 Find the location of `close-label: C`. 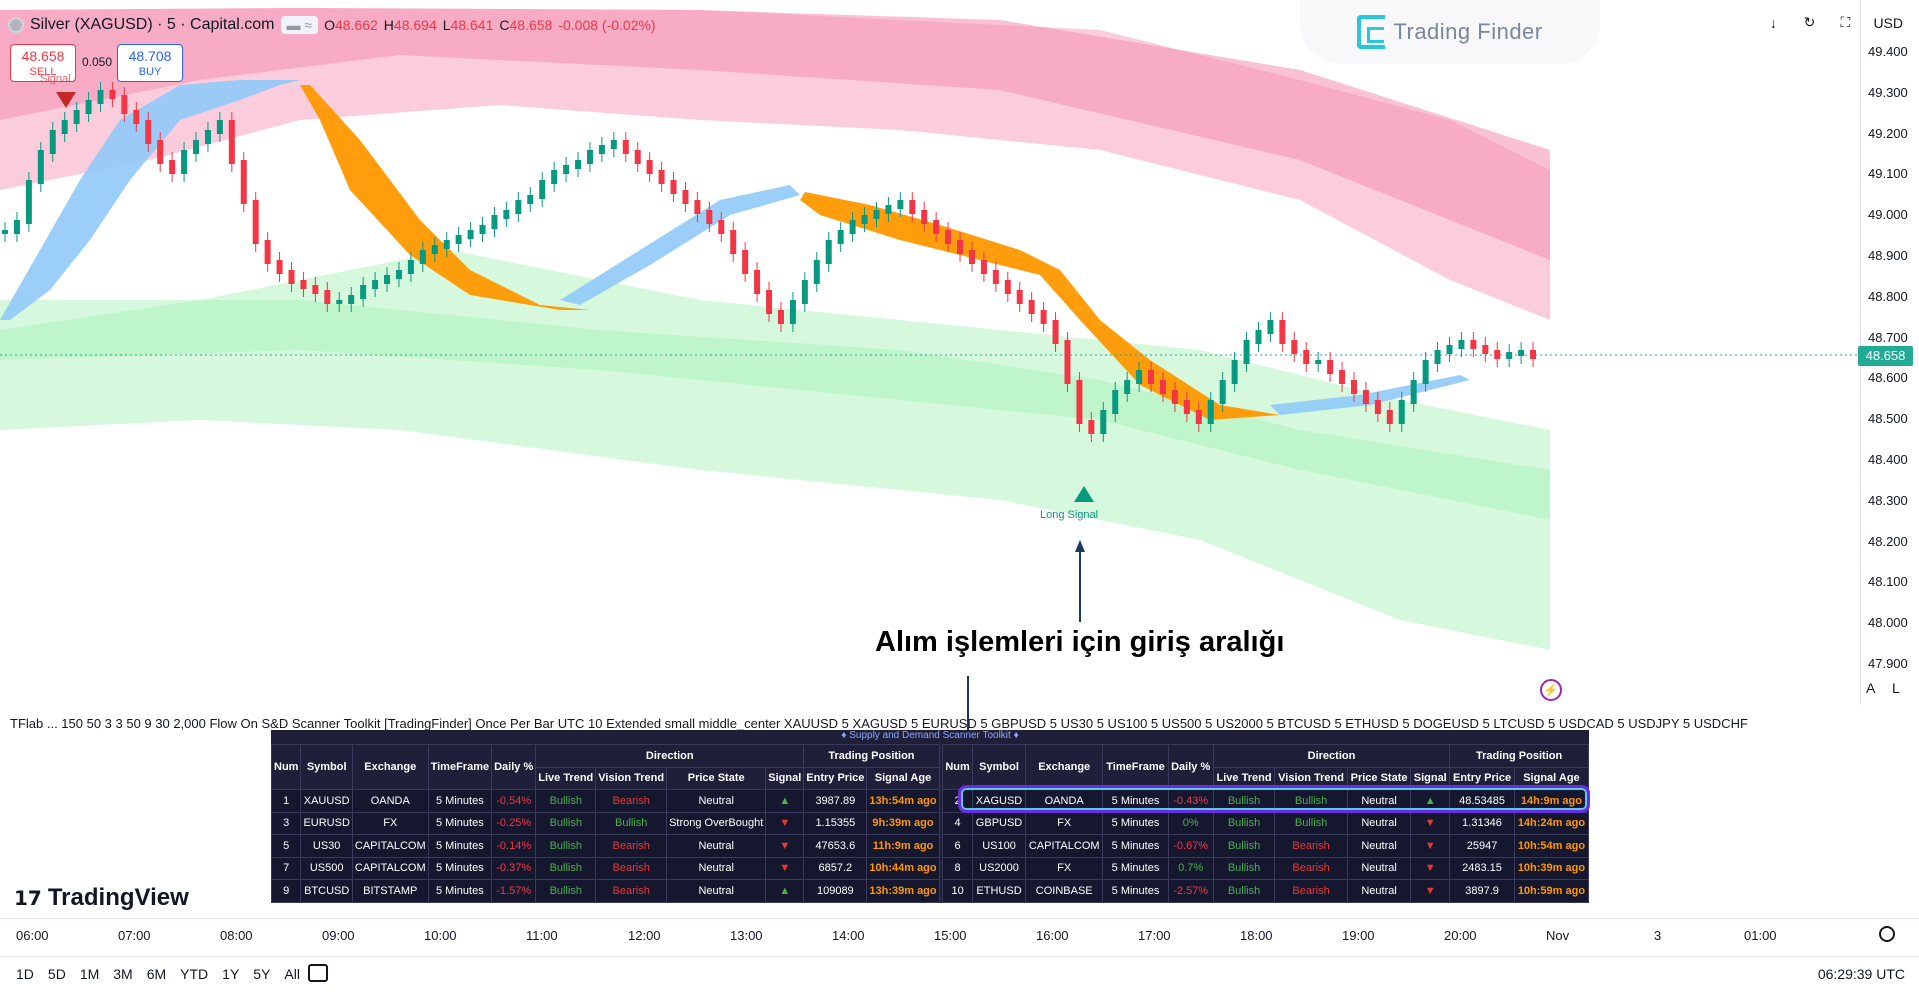

close-label: C is located at coordinates (504, 25).